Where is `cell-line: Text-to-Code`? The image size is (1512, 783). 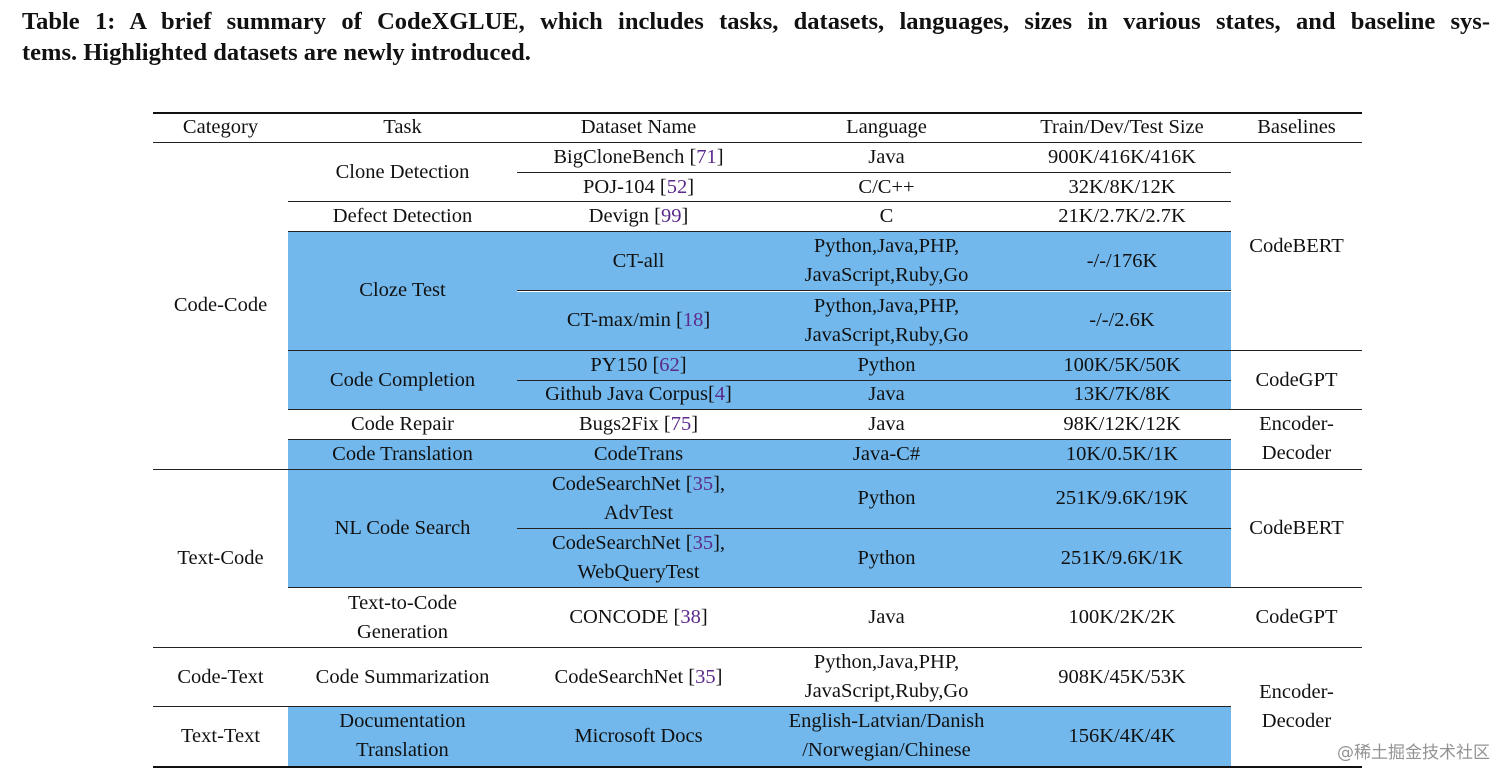
cell-line: Text-to-Code is located at coordinates (402, 602).